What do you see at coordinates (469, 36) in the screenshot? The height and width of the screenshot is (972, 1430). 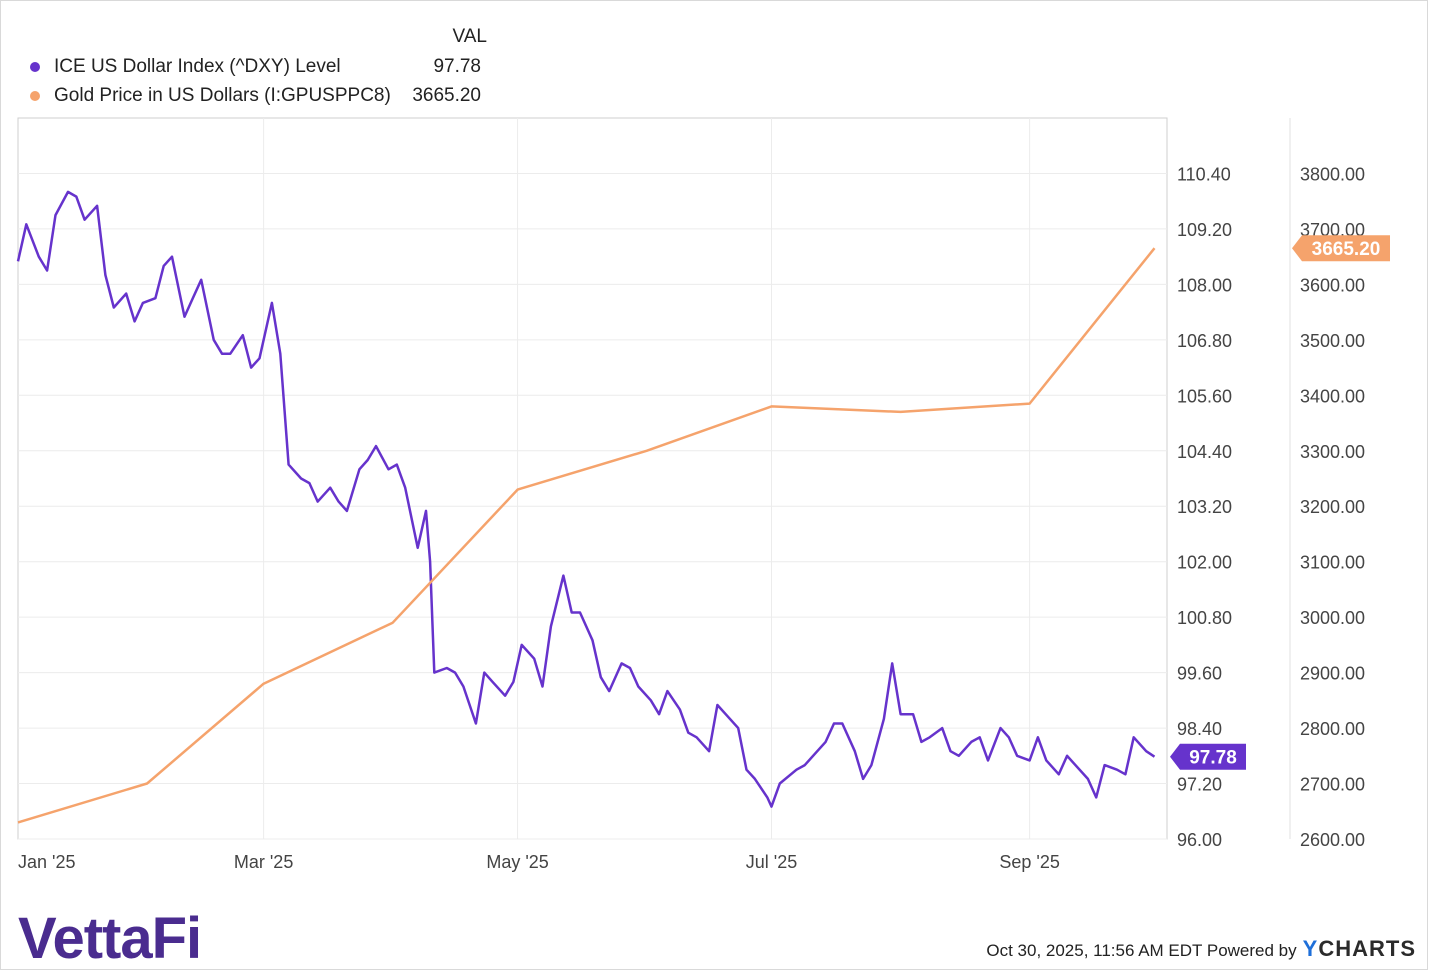 I see `legend-value-header: VAL` at bounding box center [469, 36].